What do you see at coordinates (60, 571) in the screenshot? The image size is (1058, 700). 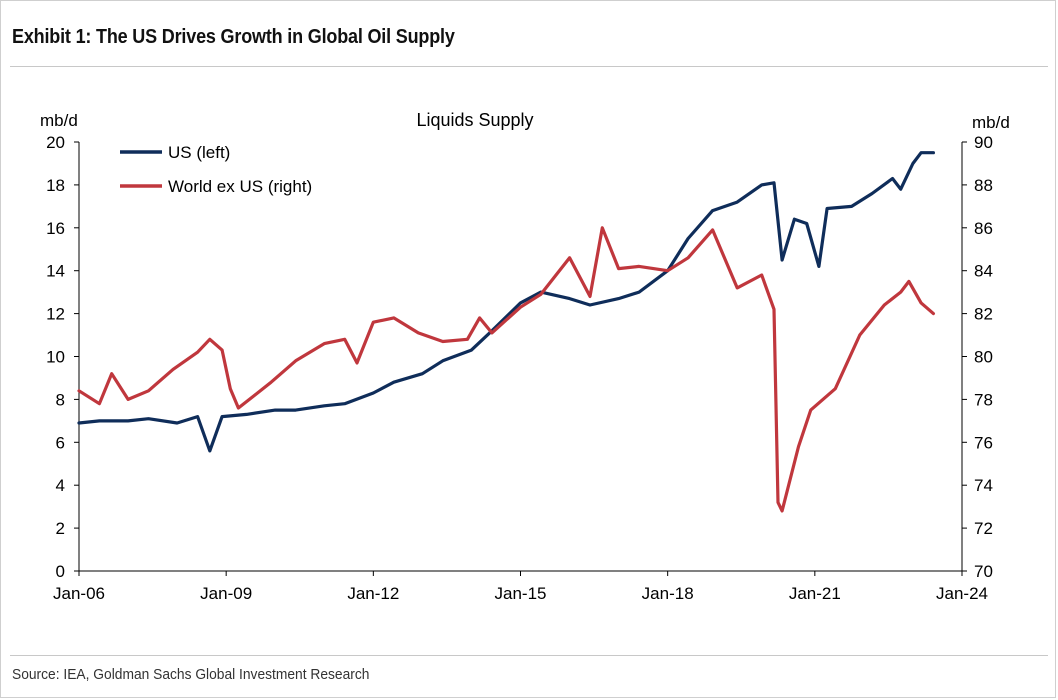 I see `left-tick-label: 0` at bounding box center [60, 571].